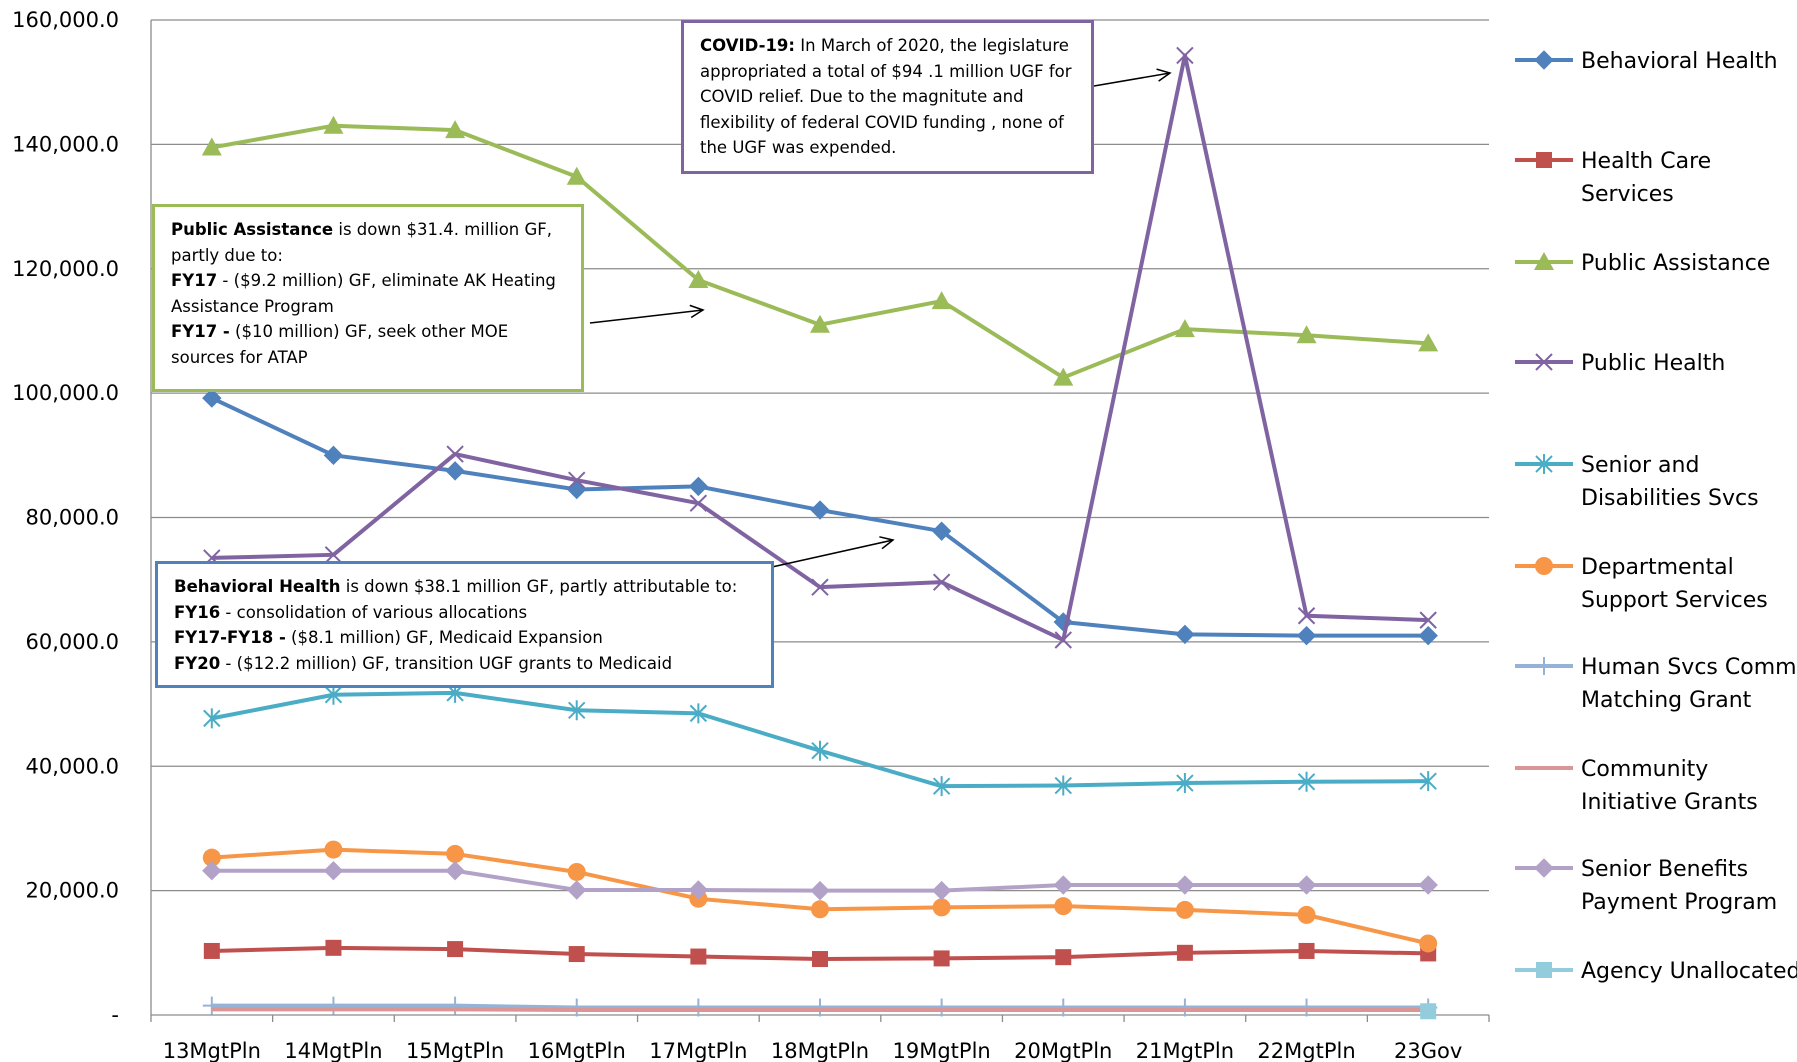 This screenshot has width=1797, height=1062. Describe the element at coordinates (1636, 786) in the screenshot. I see `legend-item-community-initiative-grants: Community Initiative Grants` at that location.